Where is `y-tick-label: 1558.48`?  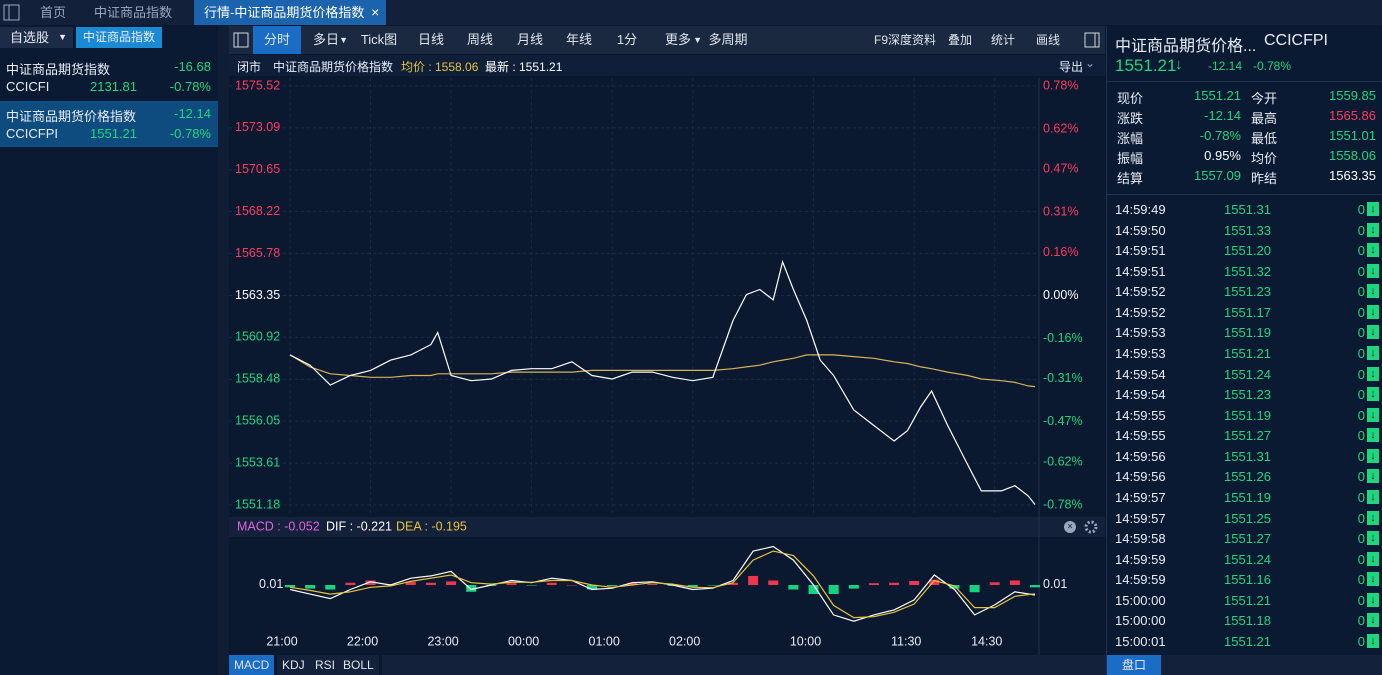
y-tick-label: 1558.48 is located at coordinates (257, 379).